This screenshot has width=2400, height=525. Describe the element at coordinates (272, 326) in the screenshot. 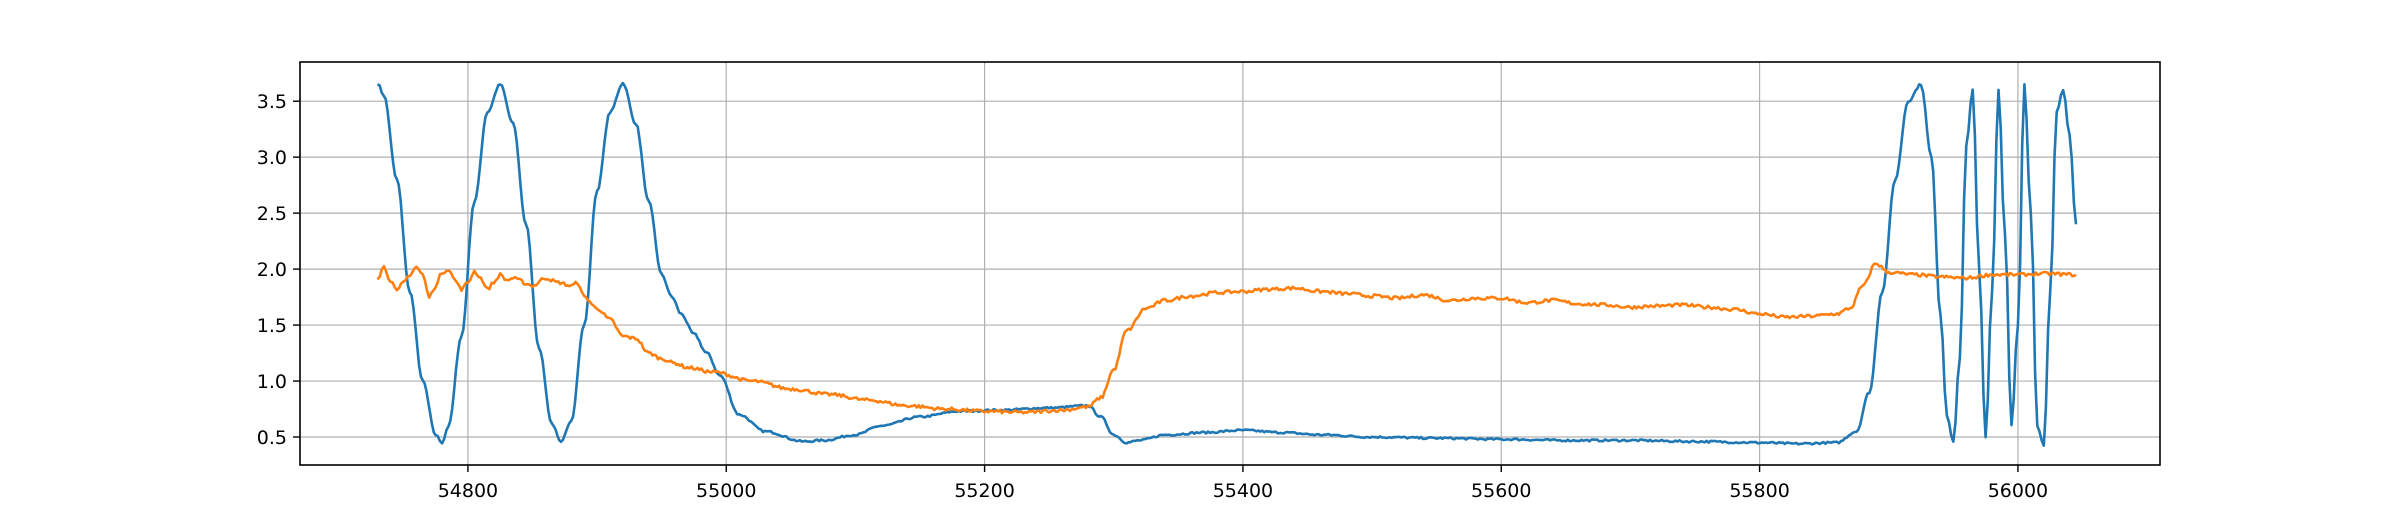

I see `y-tick-label: 1.5` at that location.